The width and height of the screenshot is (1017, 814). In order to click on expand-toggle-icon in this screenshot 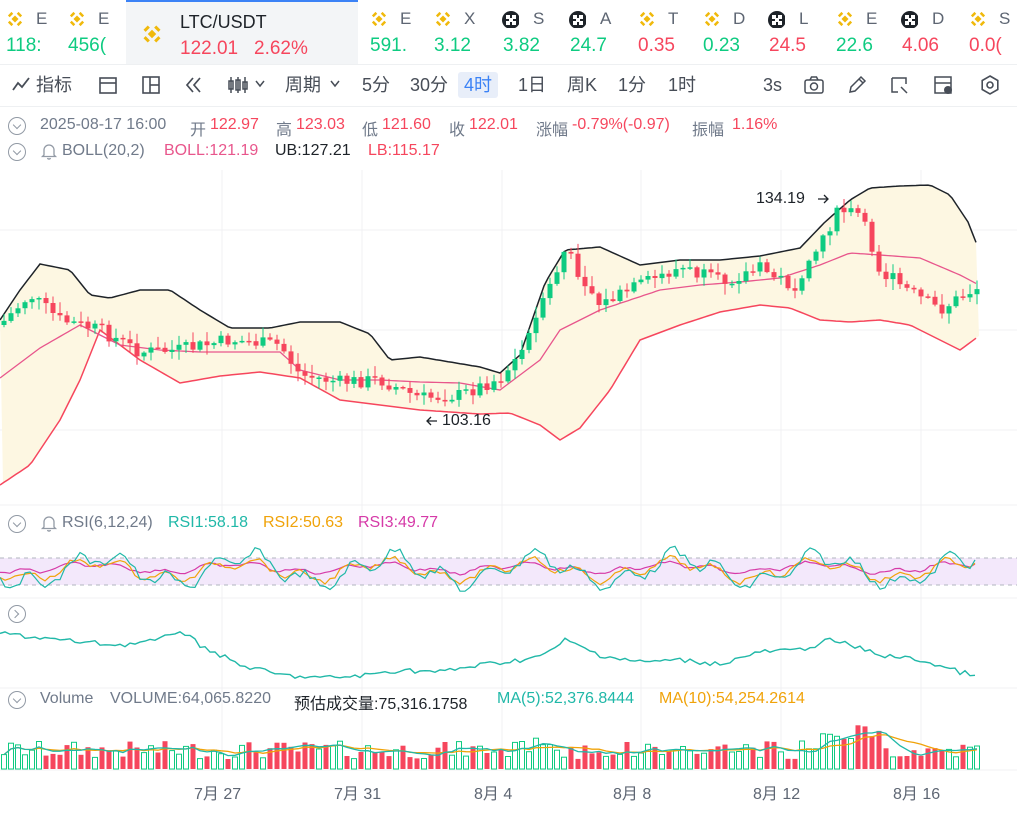, I will do `click(17, 614)`.